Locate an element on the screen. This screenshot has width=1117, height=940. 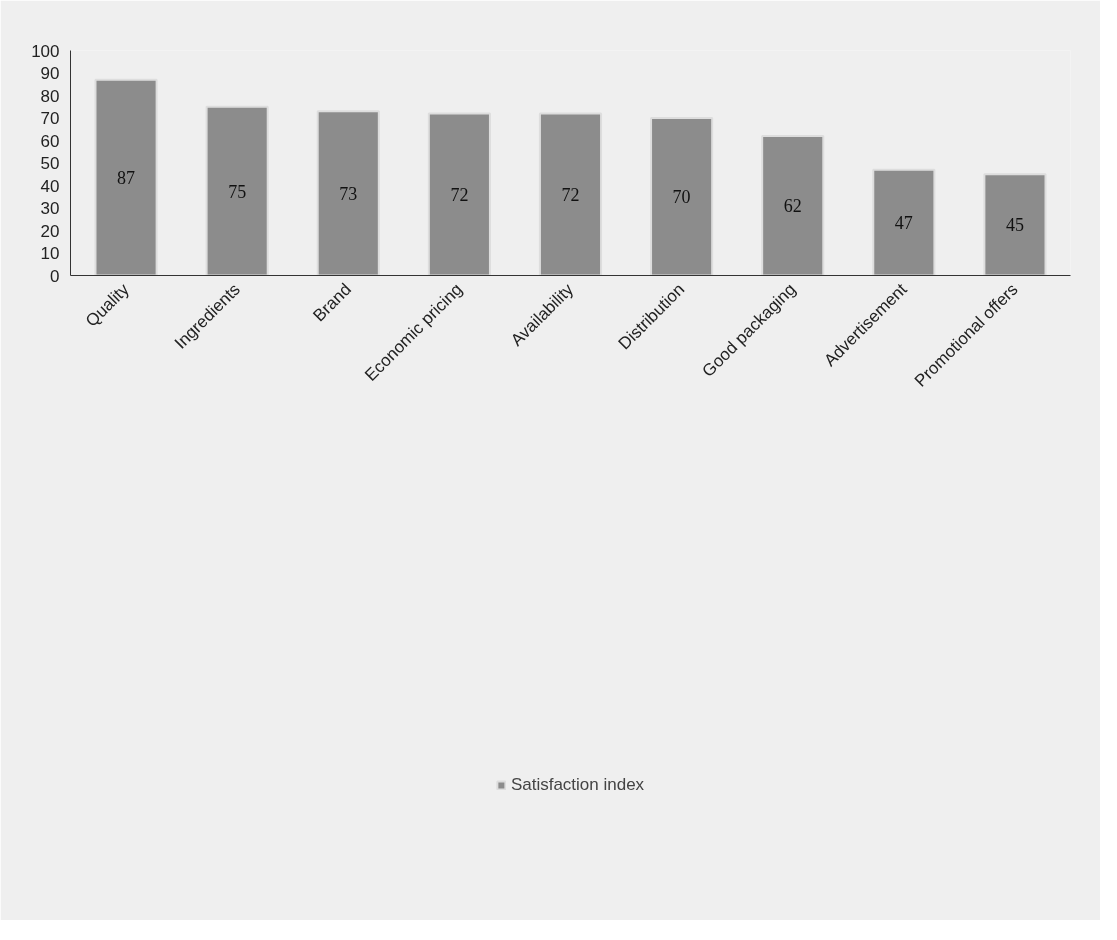
data-label: 47 is located at coordinates (903, 223).